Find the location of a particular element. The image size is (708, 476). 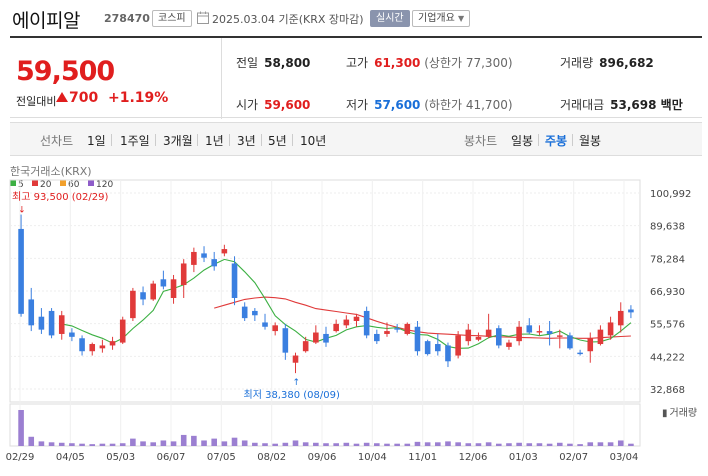

ma-legend: 5 20 60 120 is located at coordinates (61, 185).